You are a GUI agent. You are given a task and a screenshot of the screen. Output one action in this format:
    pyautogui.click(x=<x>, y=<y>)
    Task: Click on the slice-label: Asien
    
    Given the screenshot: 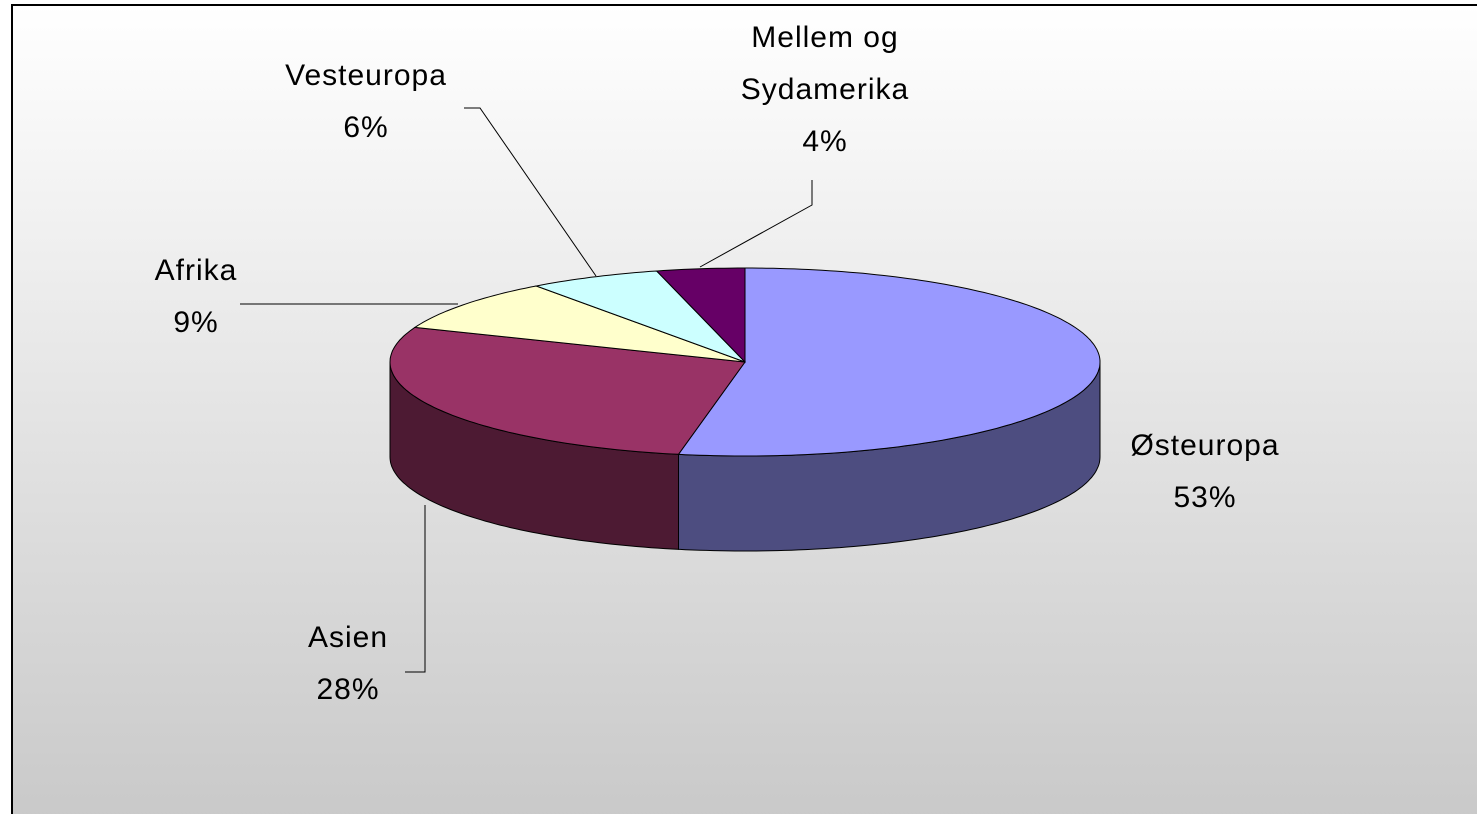 What is the action you would take?
    pyautogui.click(x=348, y=637)
    